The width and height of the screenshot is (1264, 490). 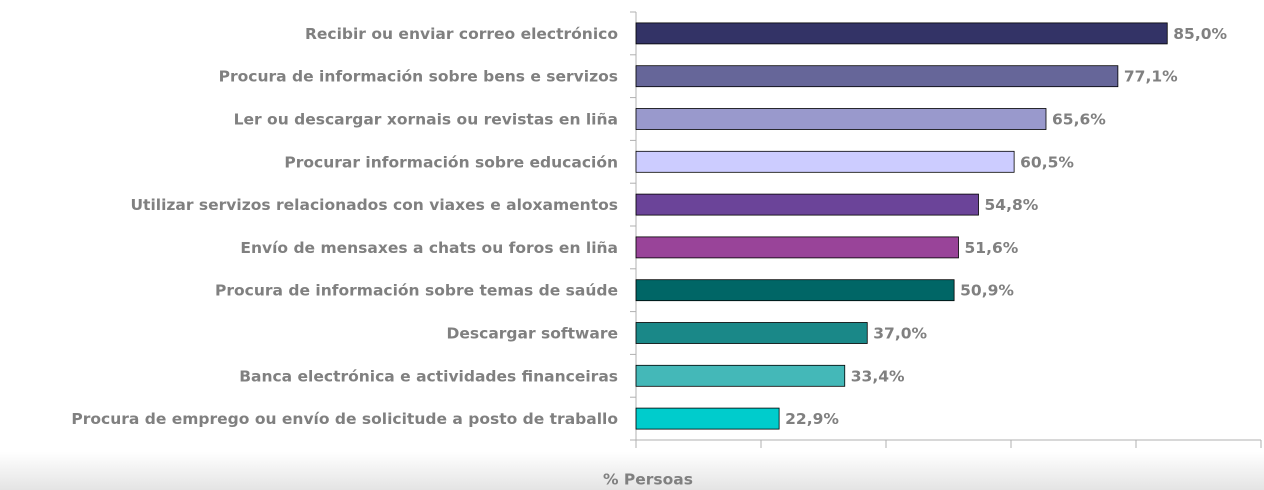 I want to click on value-label: 60,5%, so click(x=1047, y=162).